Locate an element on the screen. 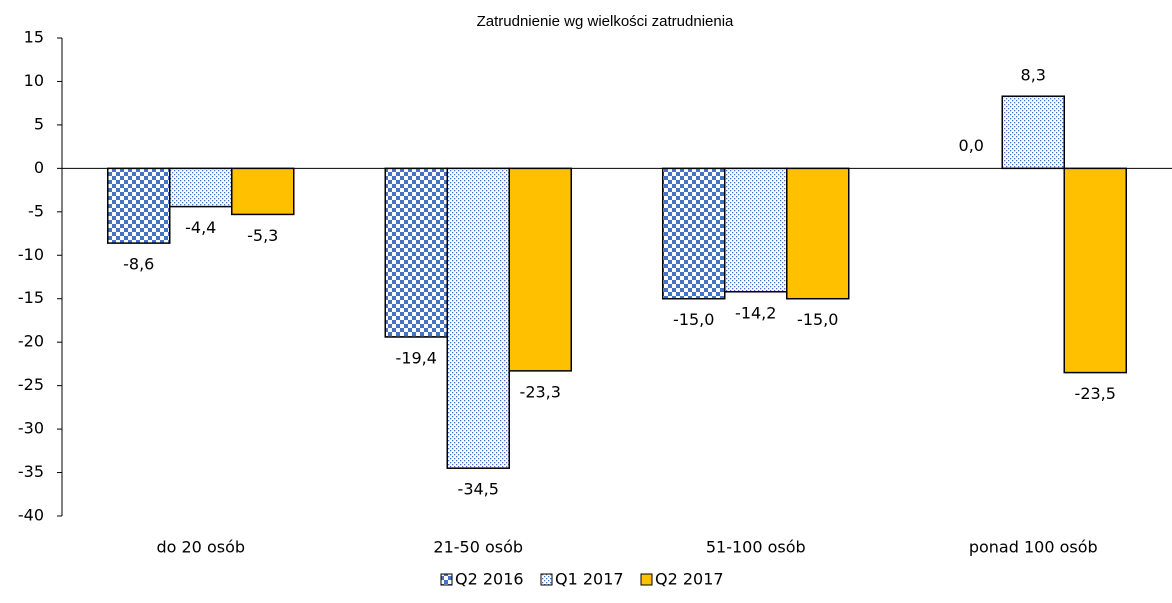  legend-label: Q2 2017 is located at coordinates (689, 579).